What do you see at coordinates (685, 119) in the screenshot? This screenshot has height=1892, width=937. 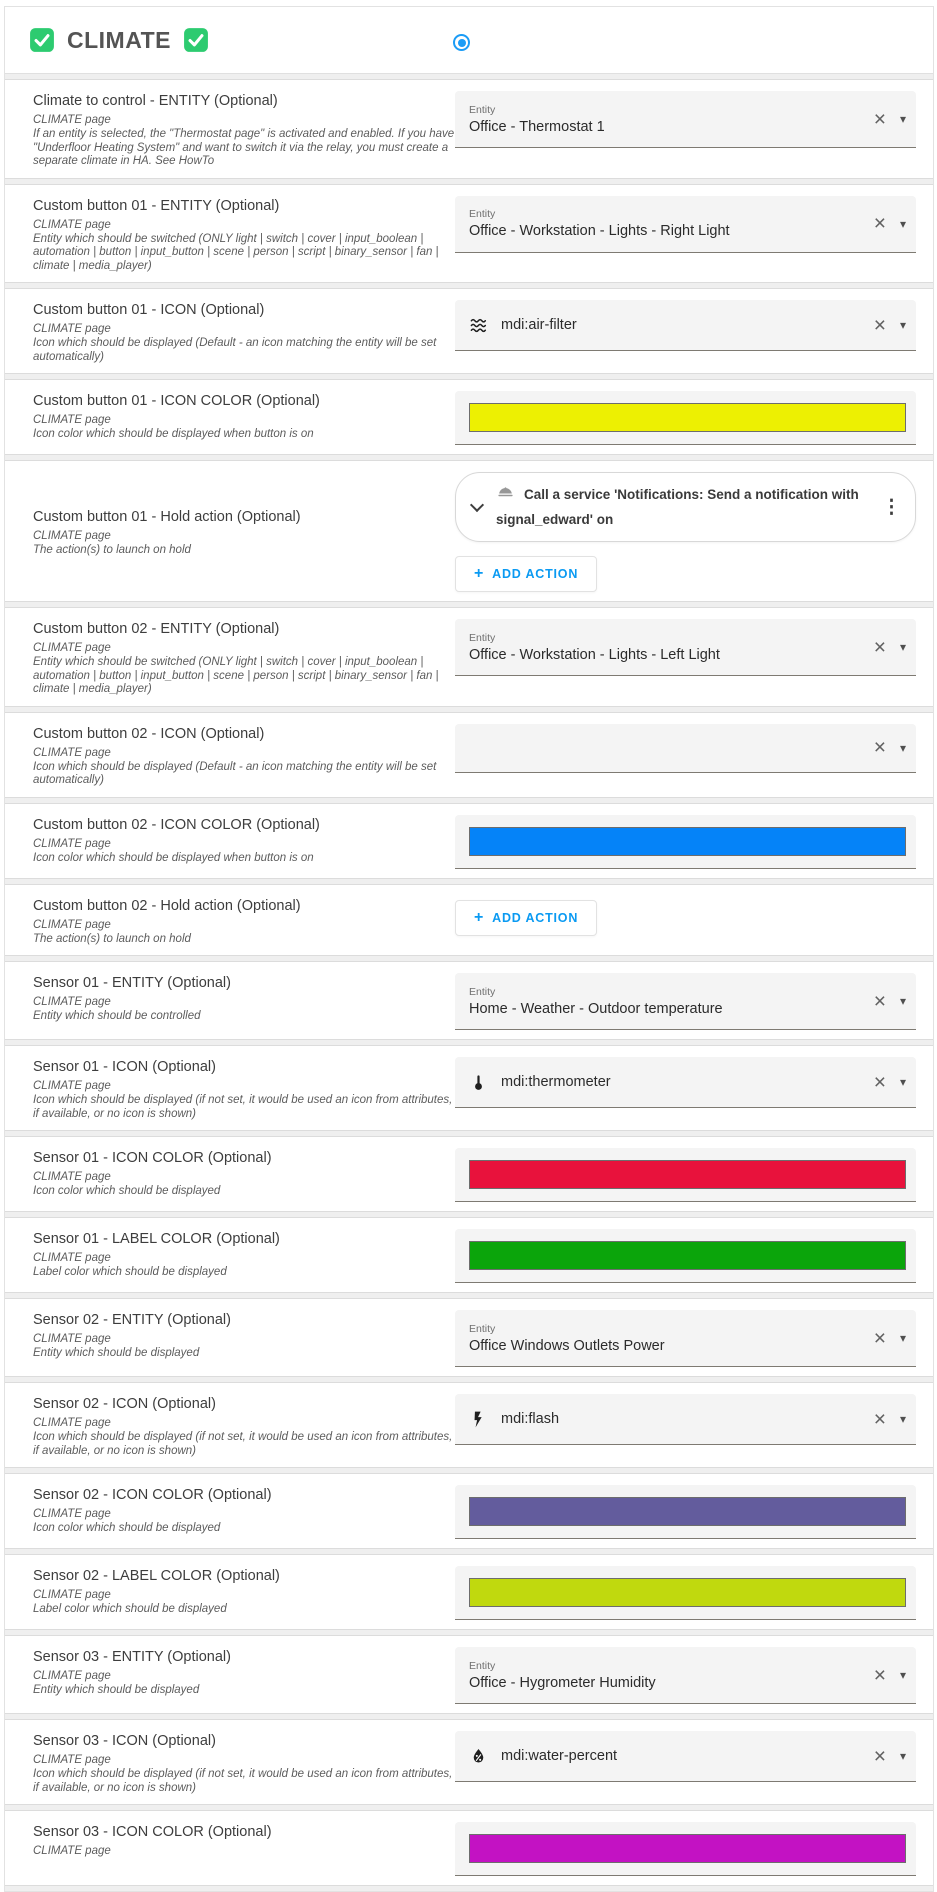 I see `entity-select: Entity Office - Thermostat 1 × ▾` at bounding box center [685, 119].